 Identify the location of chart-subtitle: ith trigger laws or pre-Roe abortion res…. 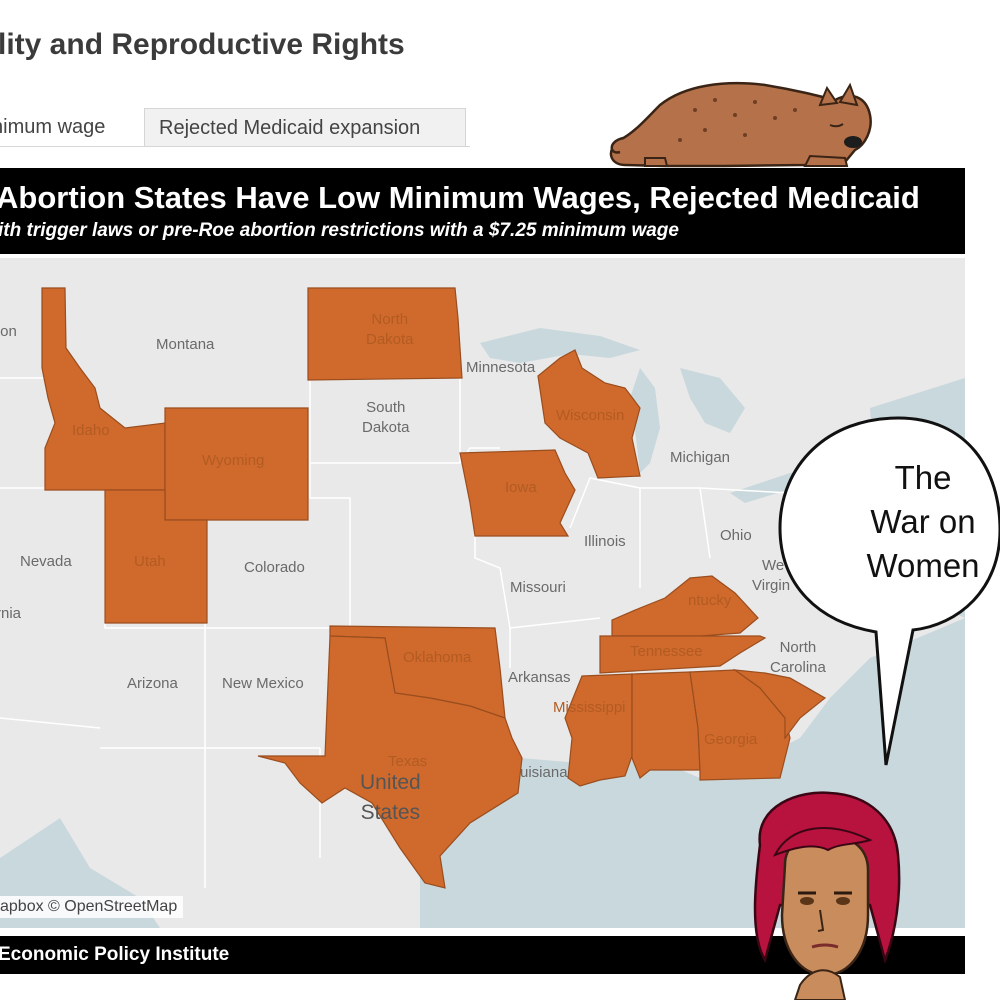
(339, 230).